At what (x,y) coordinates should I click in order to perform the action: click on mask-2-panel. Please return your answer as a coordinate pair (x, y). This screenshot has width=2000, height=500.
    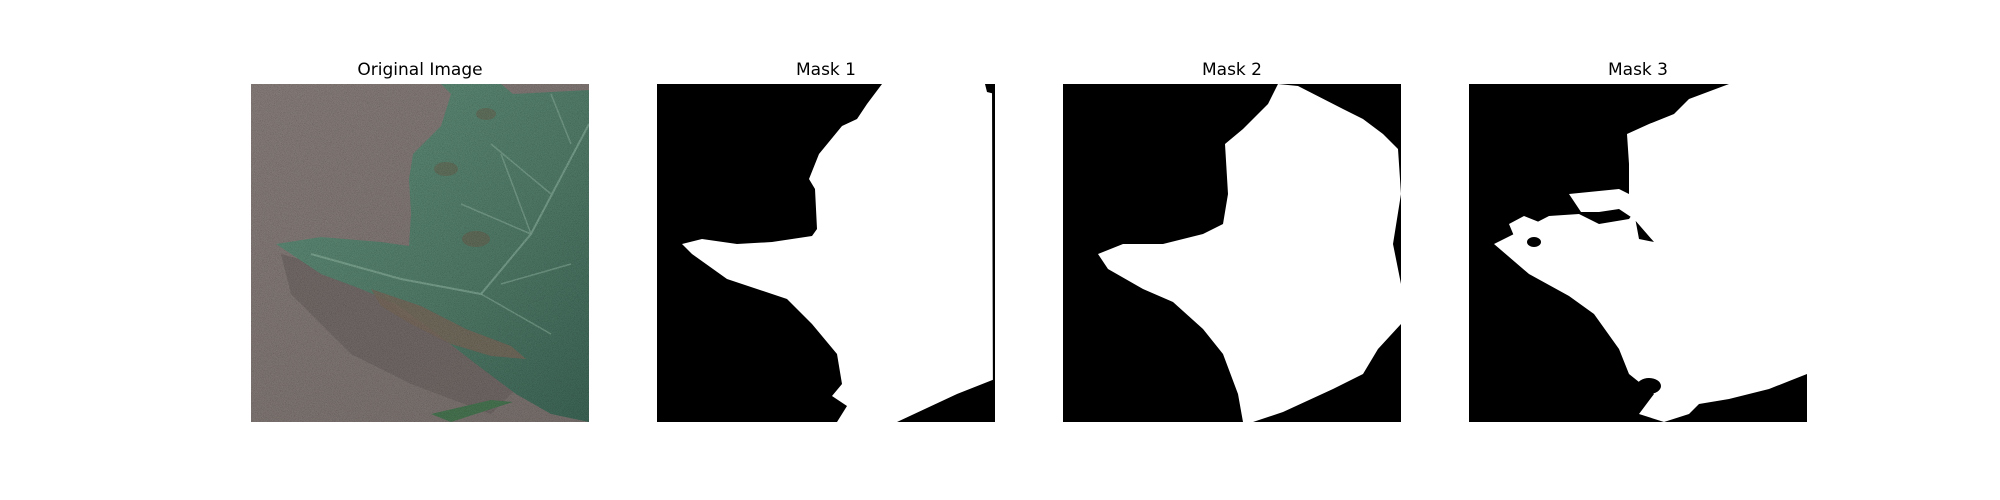
    Looking at the image, I should click on (1232, 253).